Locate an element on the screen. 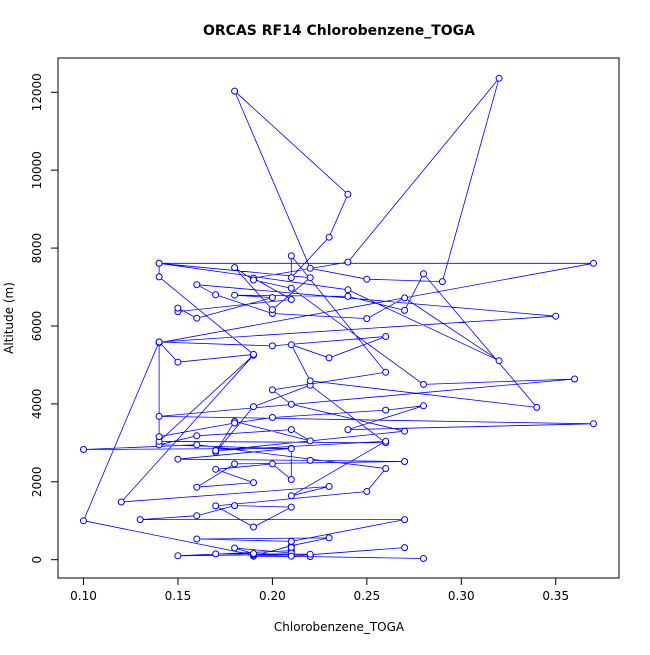 Image resolution: width=650 pixels, height=655 pixels. y-tick-label: 0 is located at coordinates (37, 560).